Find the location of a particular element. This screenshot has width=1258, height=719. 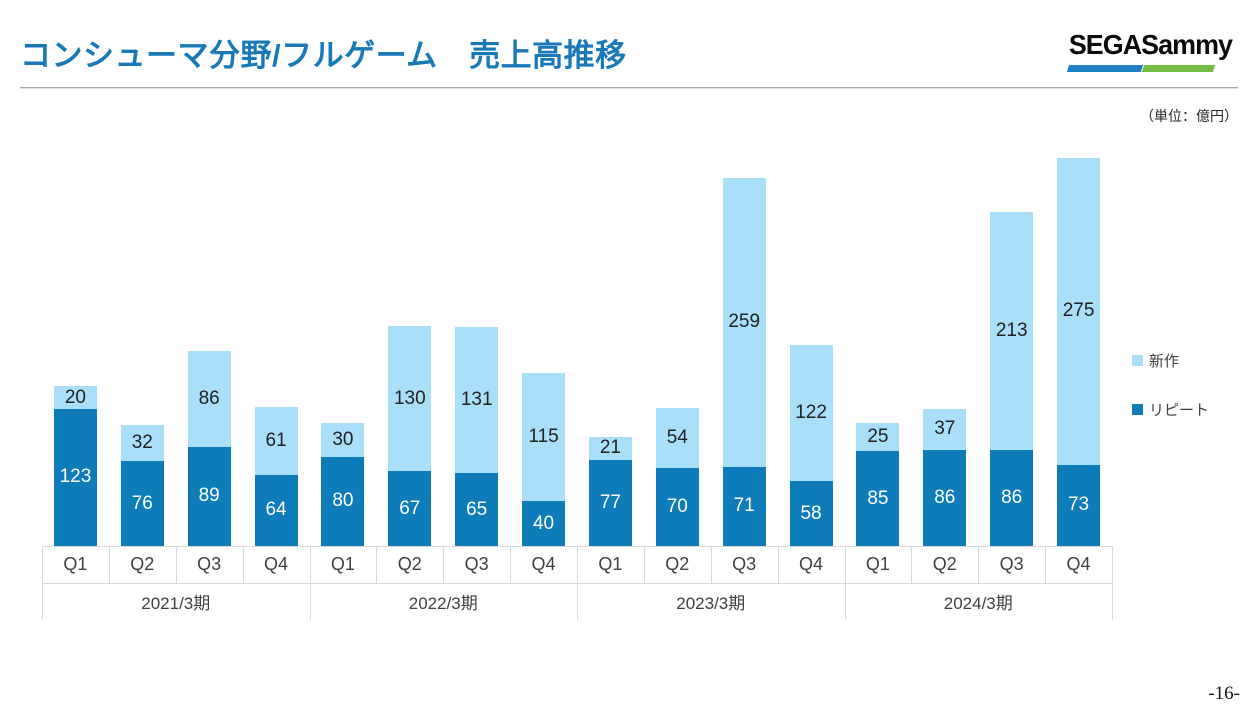

legend-item-new: 新作 is located at coordinates (1170, 360).